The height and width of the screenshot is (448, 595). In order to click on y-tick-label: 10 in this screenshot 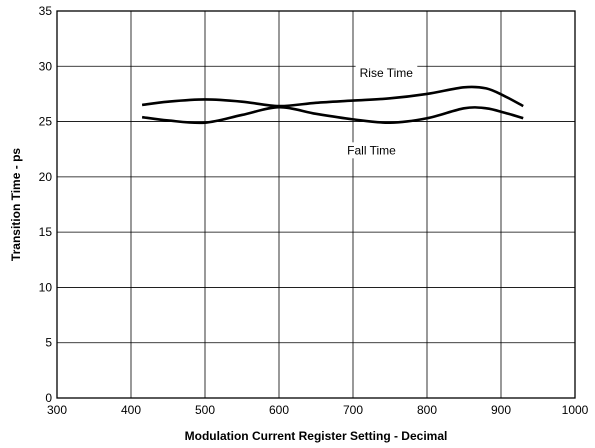, I will do `click(46, 287)`.